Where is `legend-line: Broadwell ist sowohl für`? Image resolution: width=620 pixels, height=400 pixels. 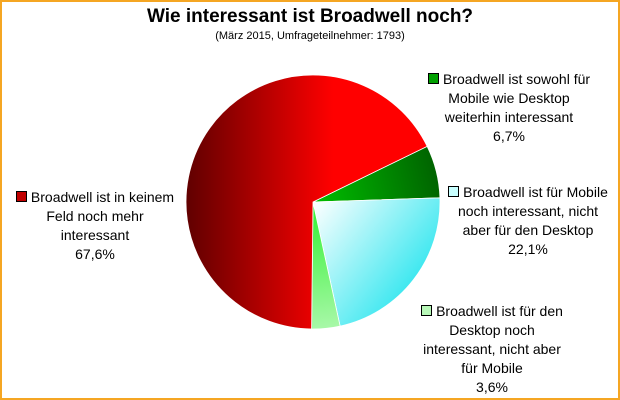 legend-line: Broadwell ist sowohl für is located at coordinates (509, 79).